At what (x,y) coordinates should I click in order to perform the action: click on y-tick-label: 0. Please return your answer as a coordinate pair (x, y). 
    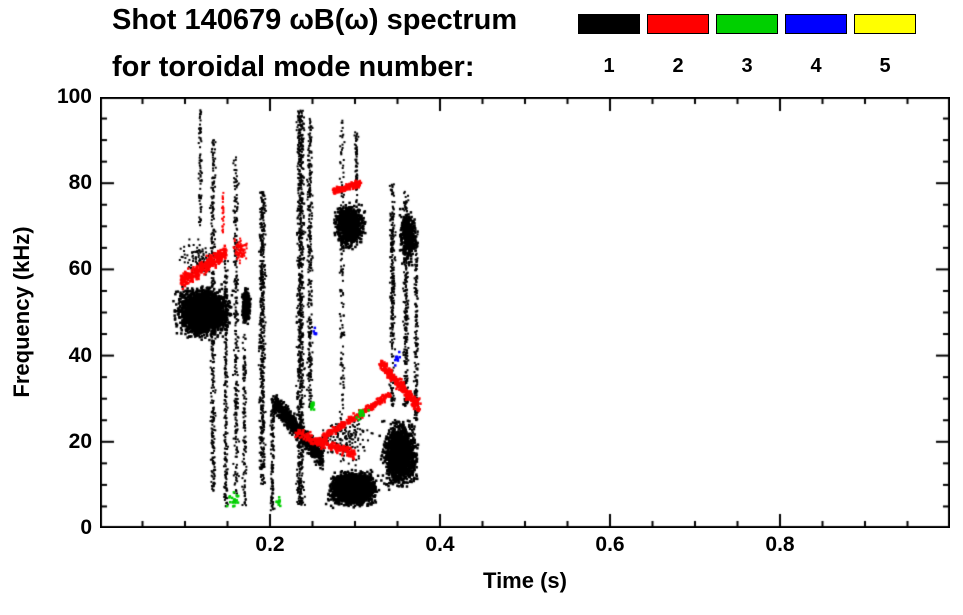
    Looking at the image, I should click on (86, 527).